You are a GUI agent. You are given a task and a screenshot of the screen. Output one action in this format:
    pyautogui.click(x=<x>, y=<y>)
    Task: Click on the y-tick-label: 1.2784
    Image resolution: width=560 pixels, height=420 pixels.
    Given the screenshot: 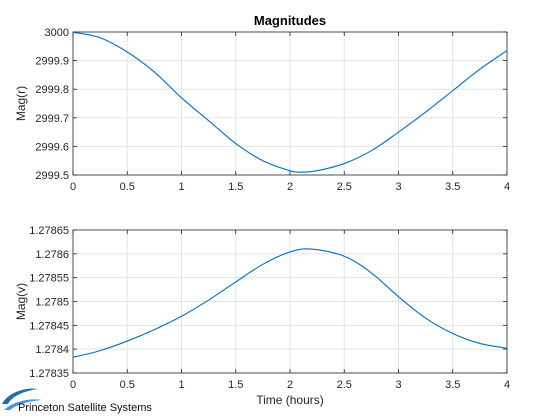 What is the action you would take?
    pyautogui.click(x=52, y=350)
    